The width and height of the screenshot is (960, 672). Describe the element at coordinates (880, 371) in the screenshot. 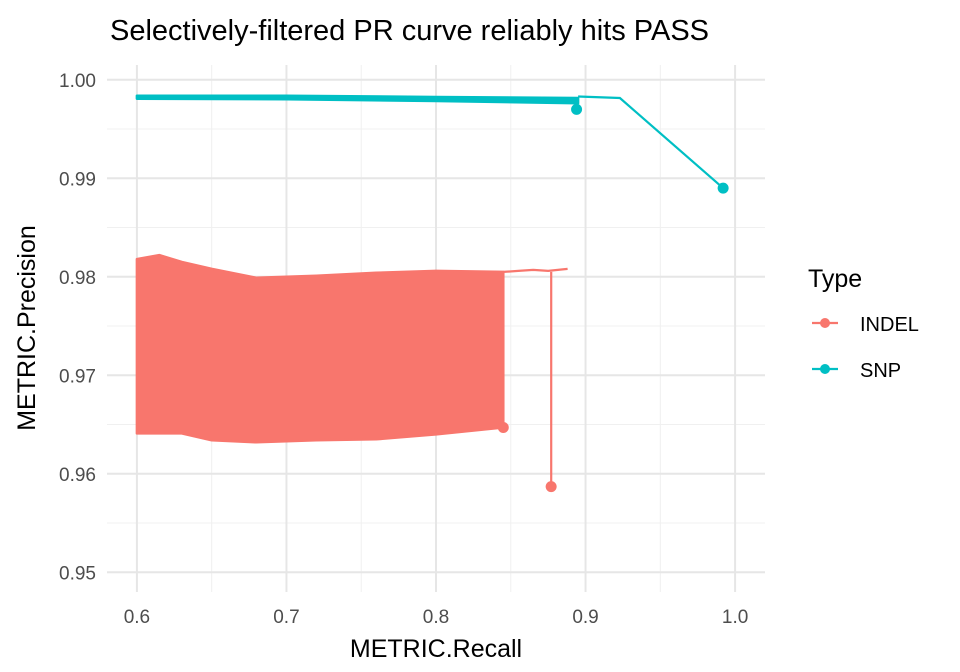

I see `legend-label-snp: SNP` at that location.